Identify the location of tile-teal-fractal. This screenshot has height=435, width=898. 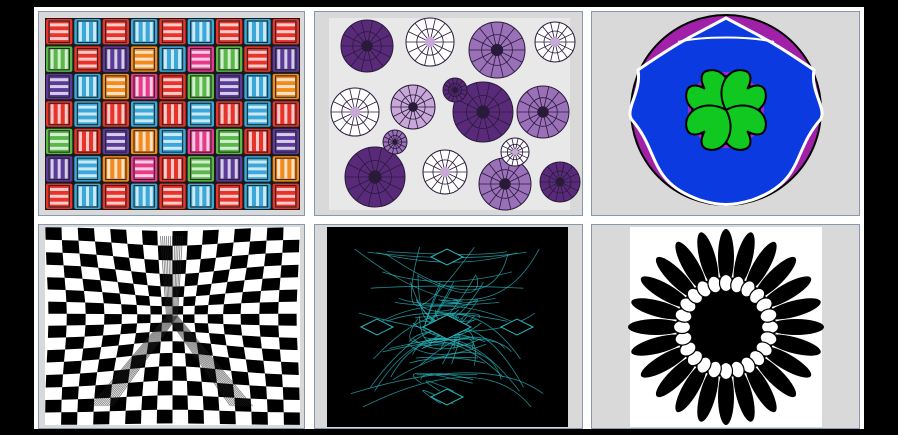
(448, 326).